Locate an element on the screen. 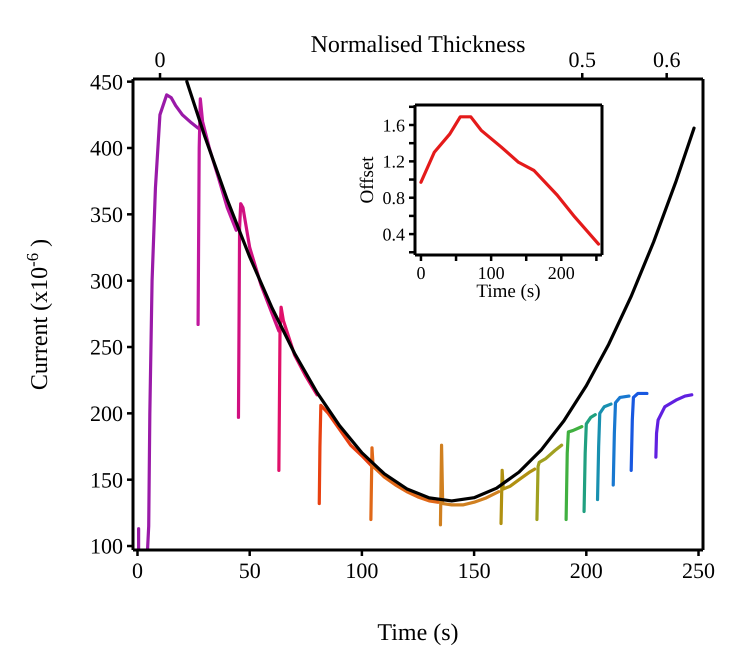 The height and width of the screenshot is (654, 729). x2-tick-label: 0 is located at coordinates (160, 59).